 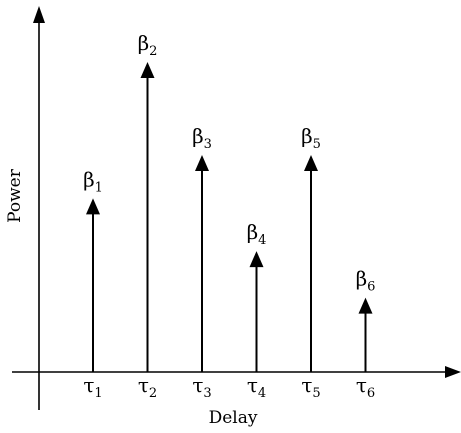 I want to click on tap-3-arrowhead, so click(x=202, y=163).